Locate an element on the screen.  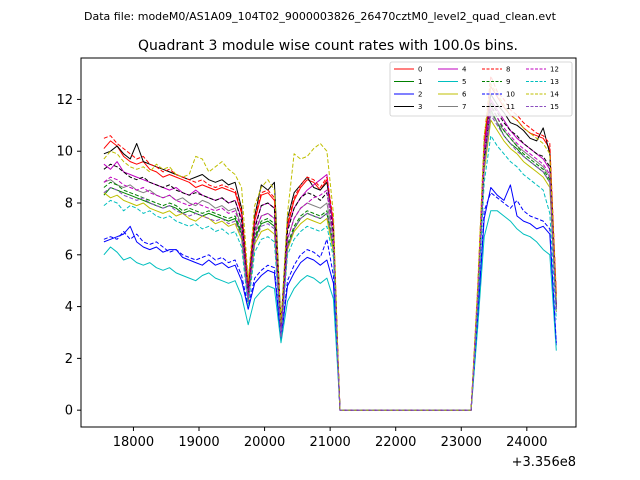
legend-label-3: 3 is located at coordinates (420, 107).